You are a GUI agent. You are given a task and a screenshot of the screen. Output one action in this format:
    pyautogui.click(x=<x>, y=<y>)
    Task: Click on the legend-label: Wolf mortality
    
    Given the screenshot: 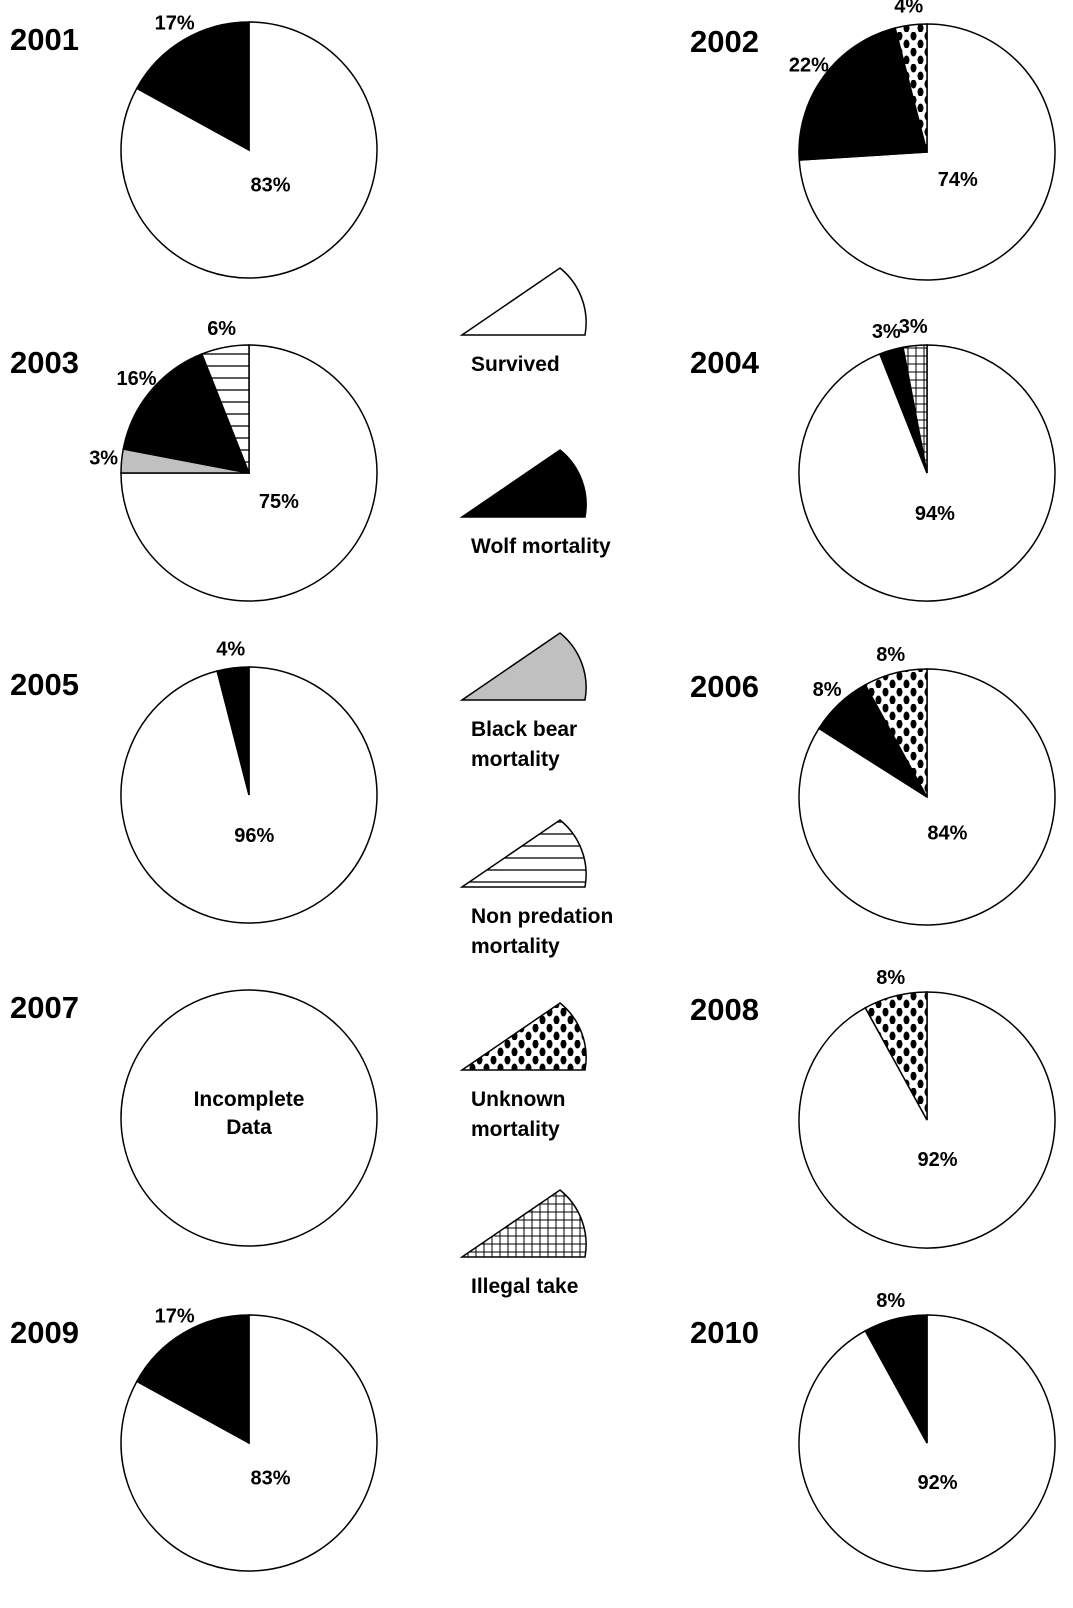 What is the action you would take?
    pyautogui.click(x=541, y=546)
    